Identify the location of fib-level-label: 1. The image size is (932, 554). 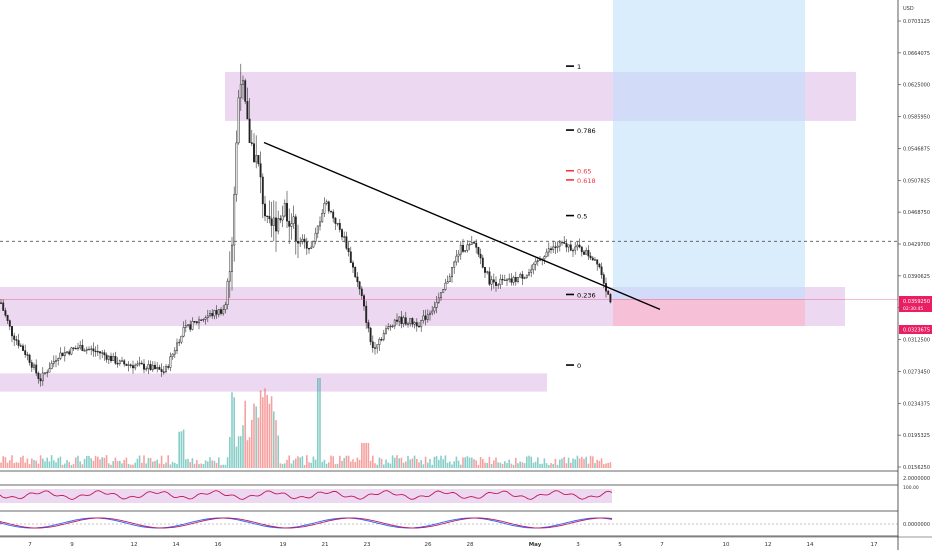
(579, 67).